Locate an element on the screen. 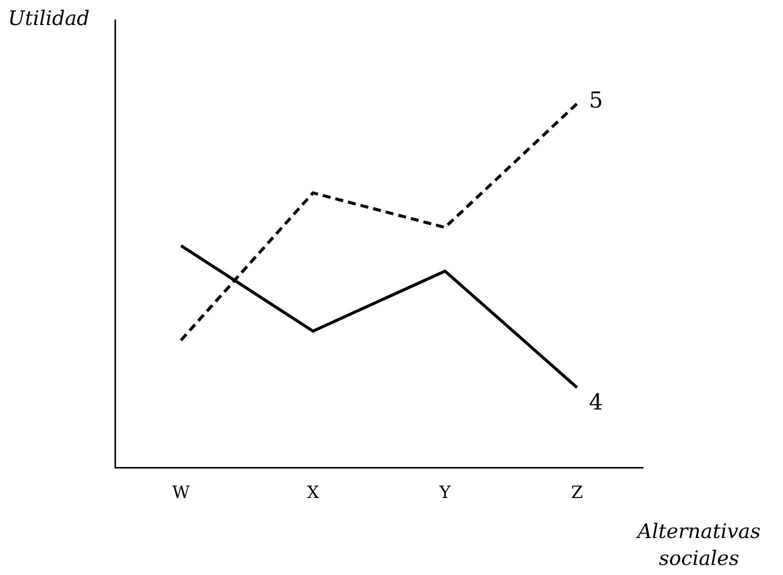 This screenshot has width=783, height=575. x-axis-title: Alternativas sociales is located at coordinates (698, 545).